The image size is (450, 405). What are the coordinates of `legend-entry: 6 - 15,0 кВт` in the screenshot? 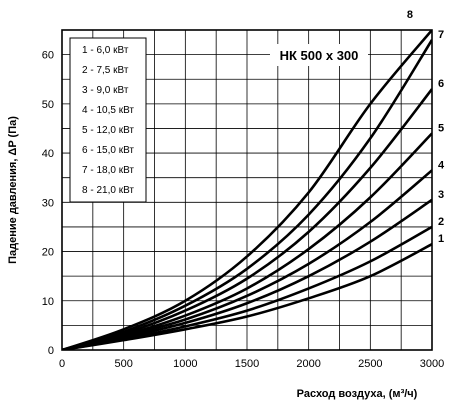 It's located at (108, 150).